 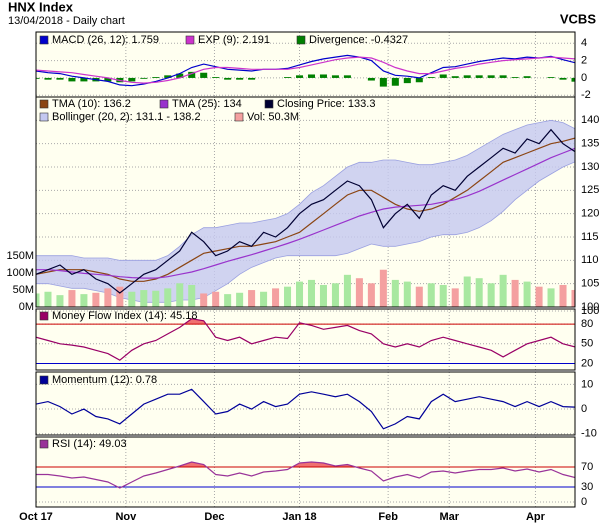 I want to click on legend-label: Bollinger (20, 2): 131.1 - 138.2, so click(x=126, y=117).